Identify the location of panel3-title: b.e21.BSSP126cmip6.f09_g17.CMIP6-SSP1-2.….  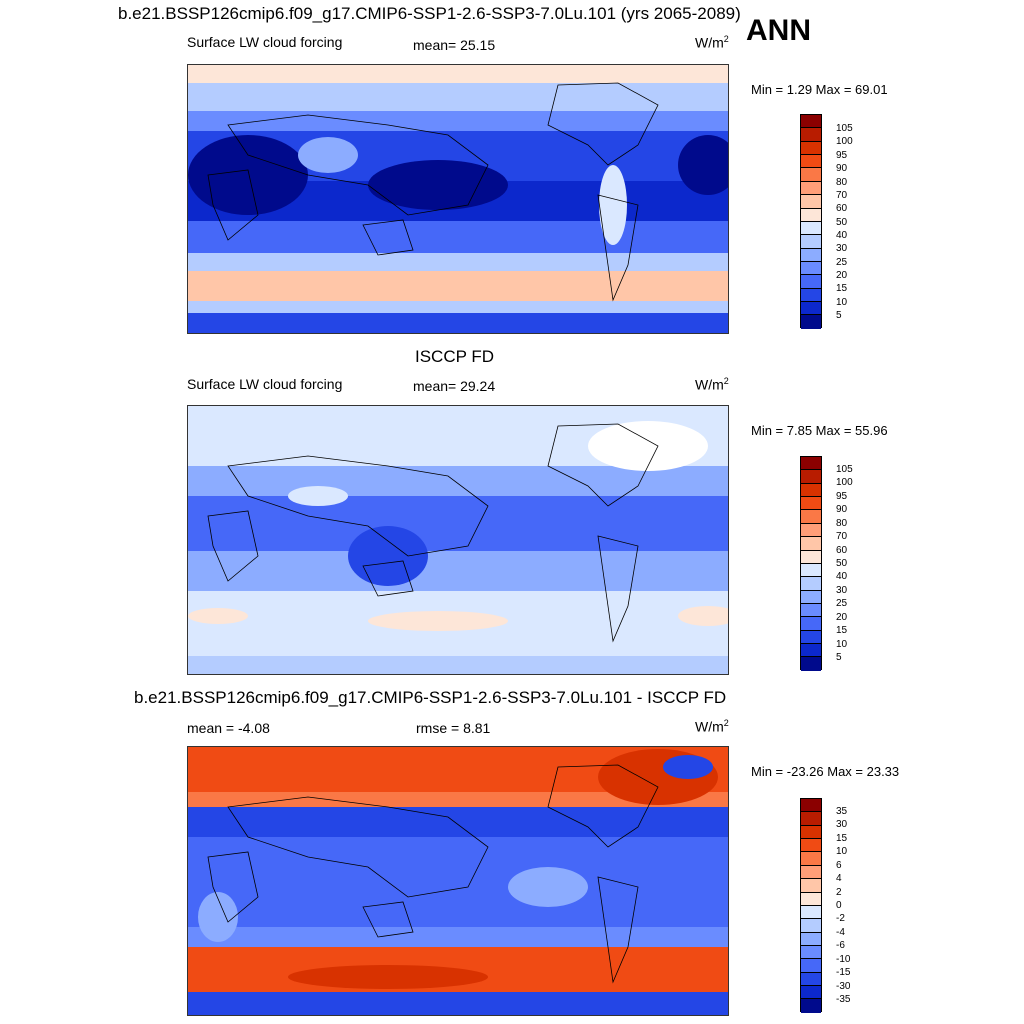
(430, 697).